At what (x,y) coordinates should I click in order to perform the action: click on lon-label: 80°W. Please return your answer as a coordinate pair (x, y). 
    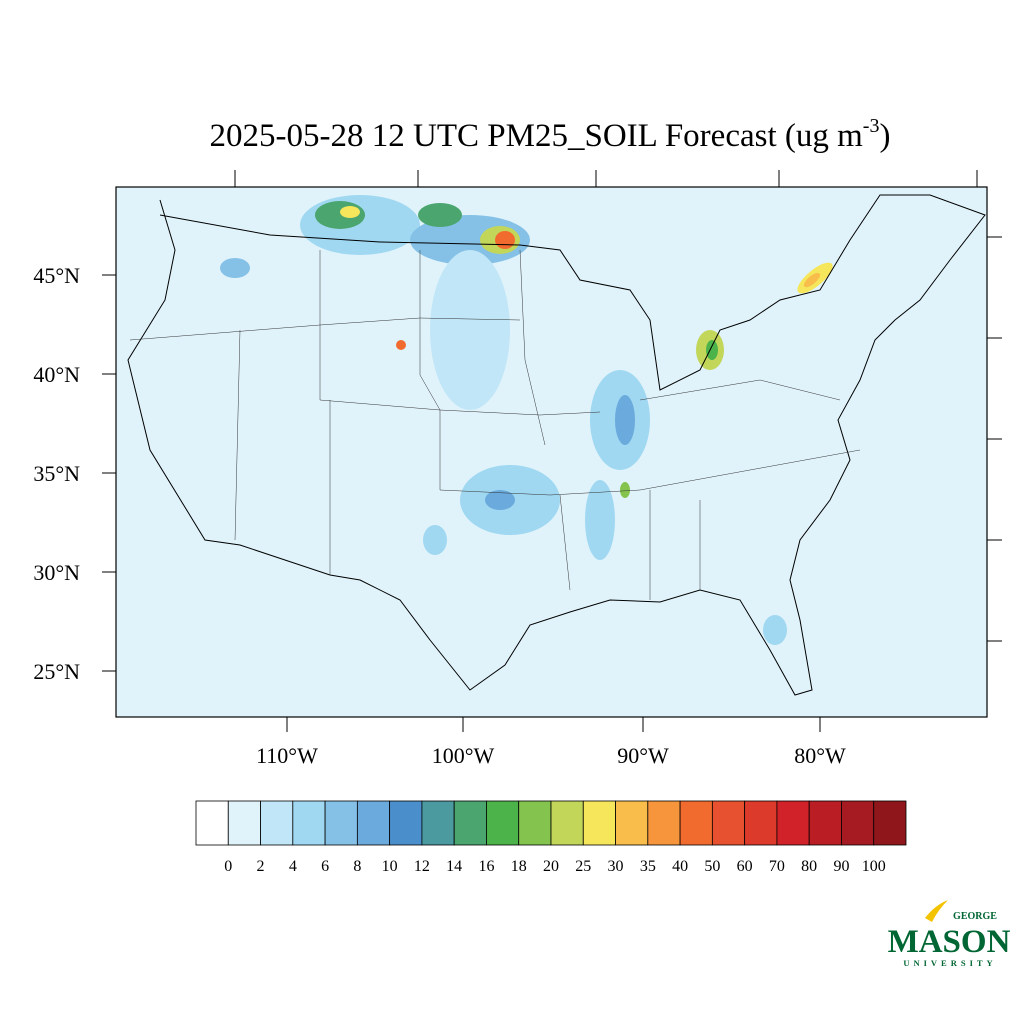
    Looking at the image, I should click on (820, 755).